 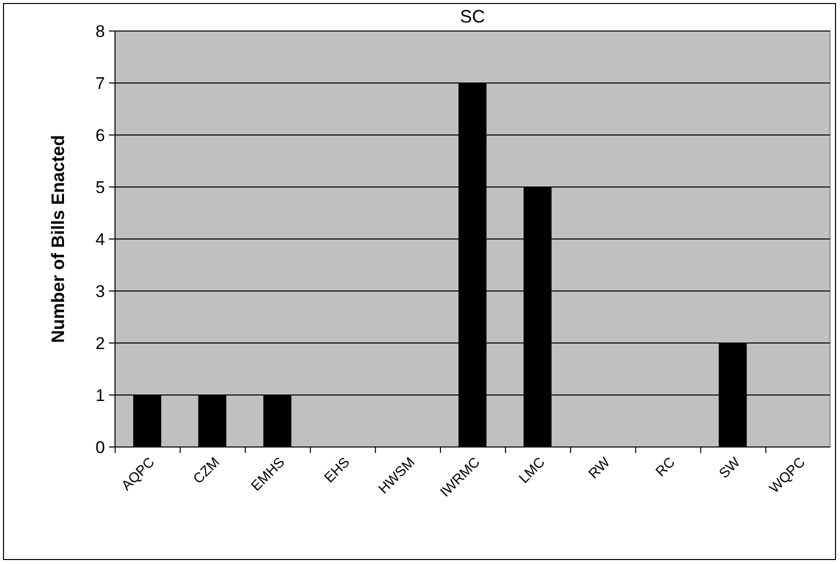 I want to click on chart-title: SC, so click(x=473, y=16).